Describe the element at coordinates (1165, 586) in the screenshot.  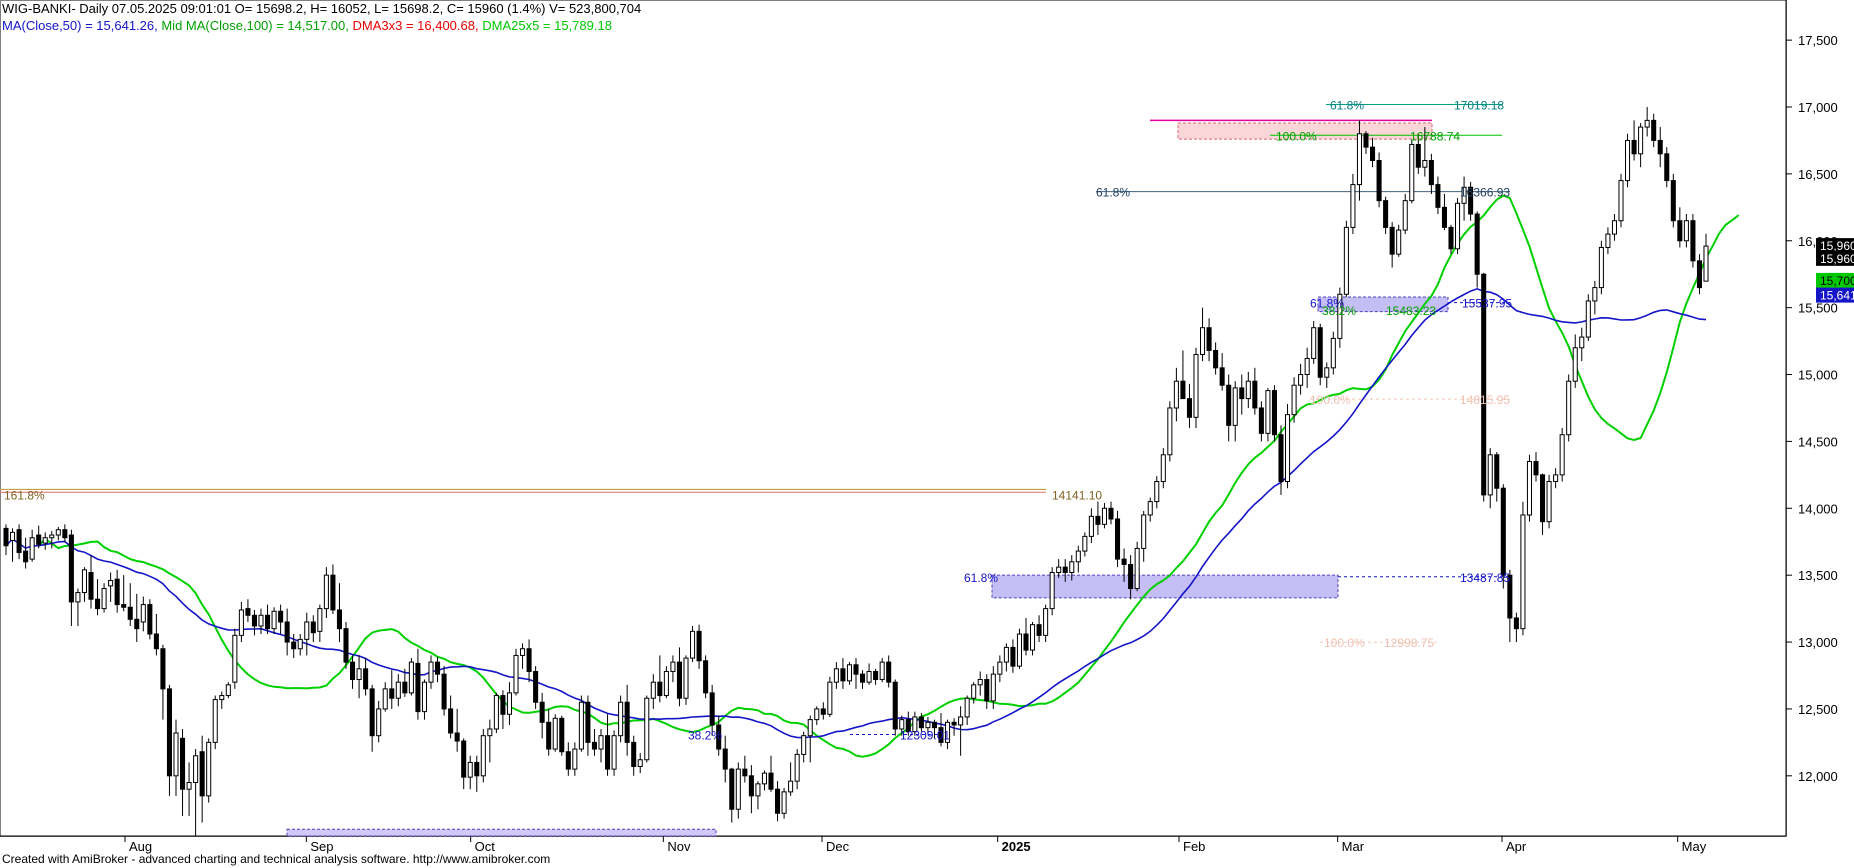
I see `zone` at that location.